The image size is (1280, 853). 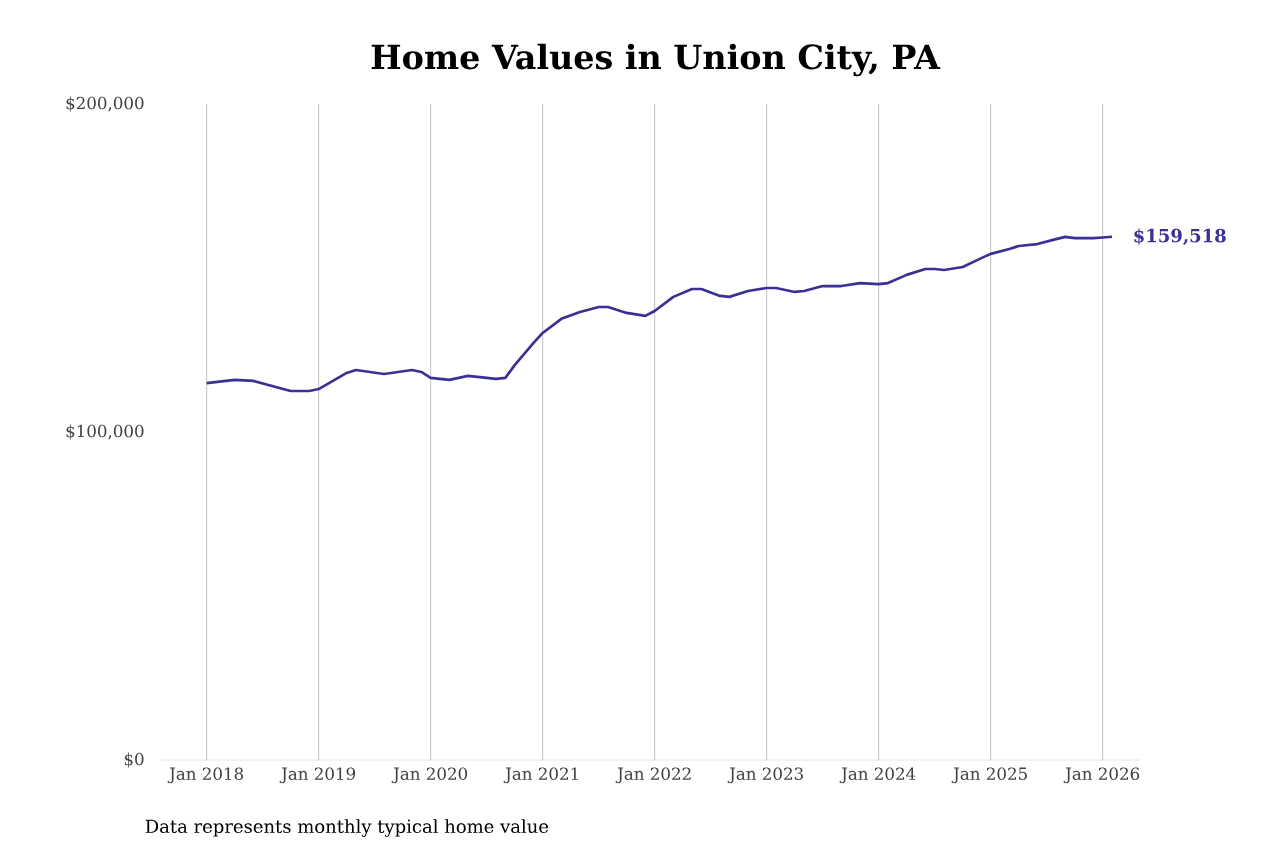 I want to click on x-tick-label: Jan 2020, so click(x=429, y=775).